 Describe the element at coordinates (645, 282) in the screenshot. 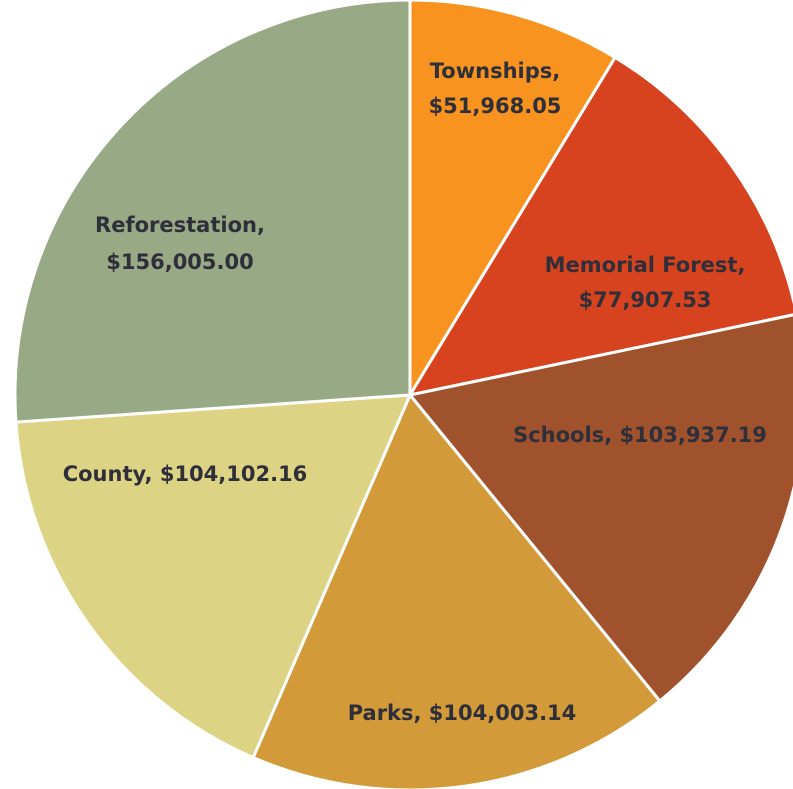

I see `slice-label-memorial-forest: Memorial Forest, $77,907.53` at that location.